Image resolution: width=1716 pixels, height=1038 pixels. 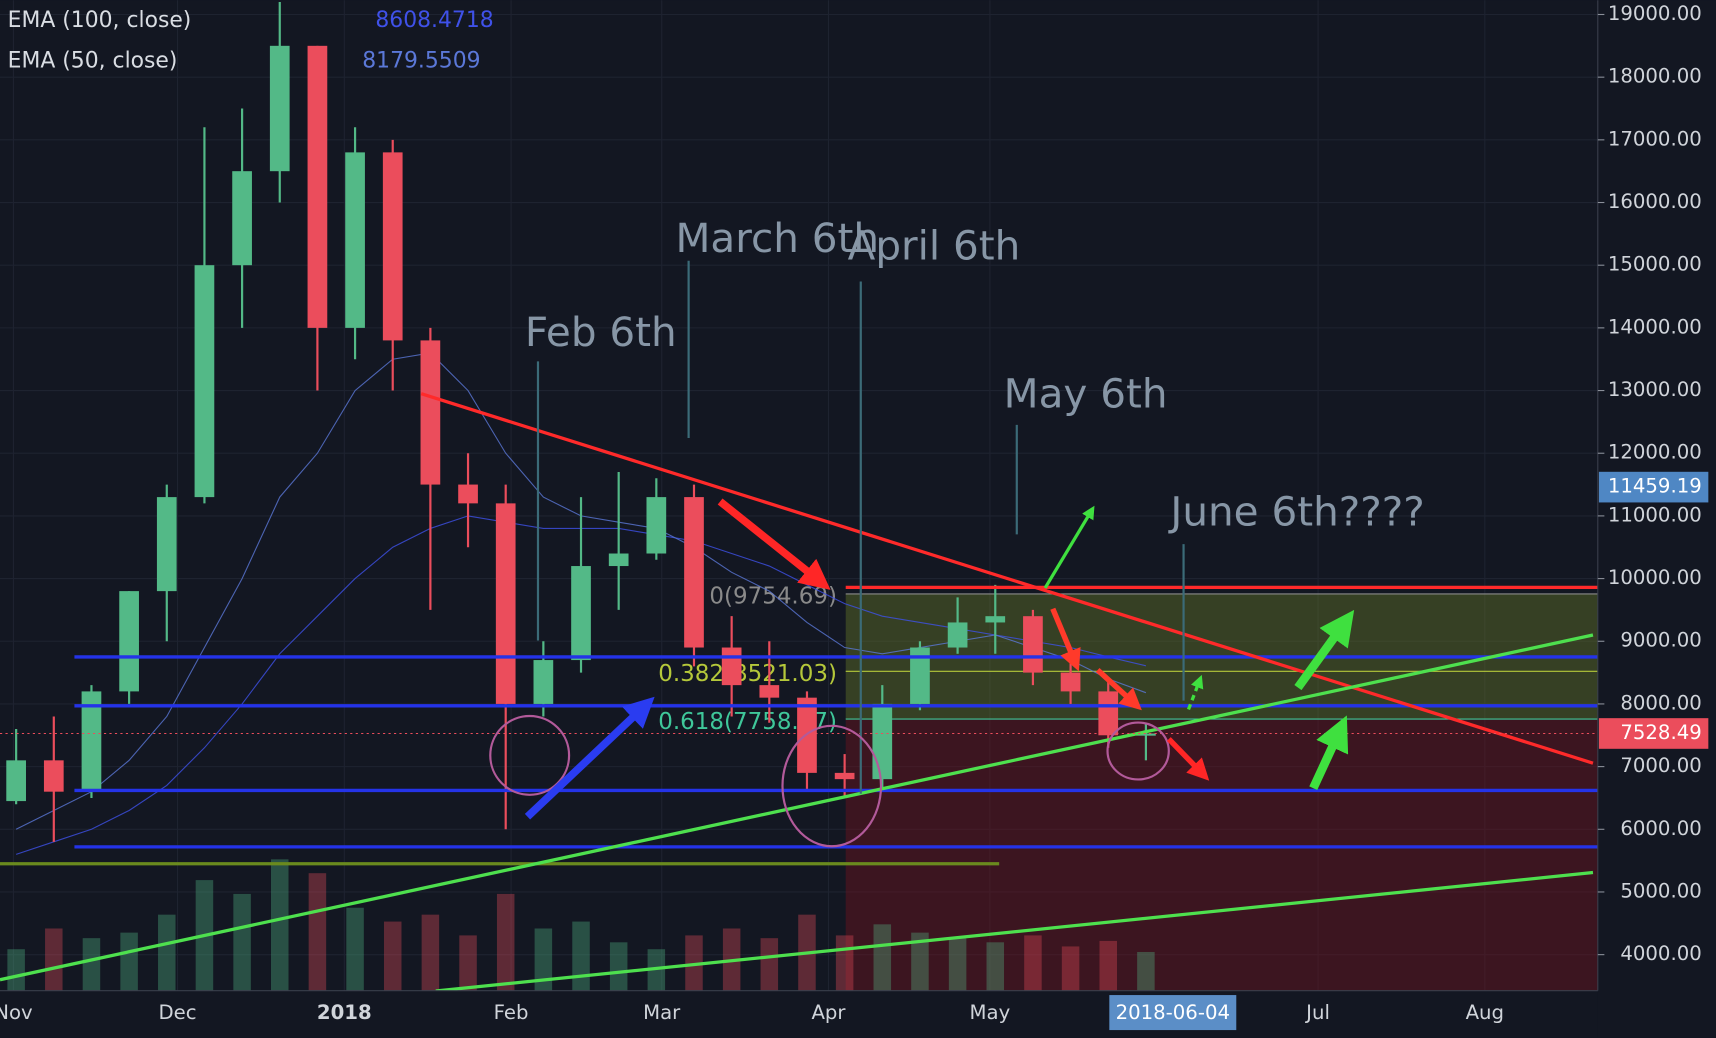 I want to click on annotation-text: March 6th, so click(x=777, y=238).